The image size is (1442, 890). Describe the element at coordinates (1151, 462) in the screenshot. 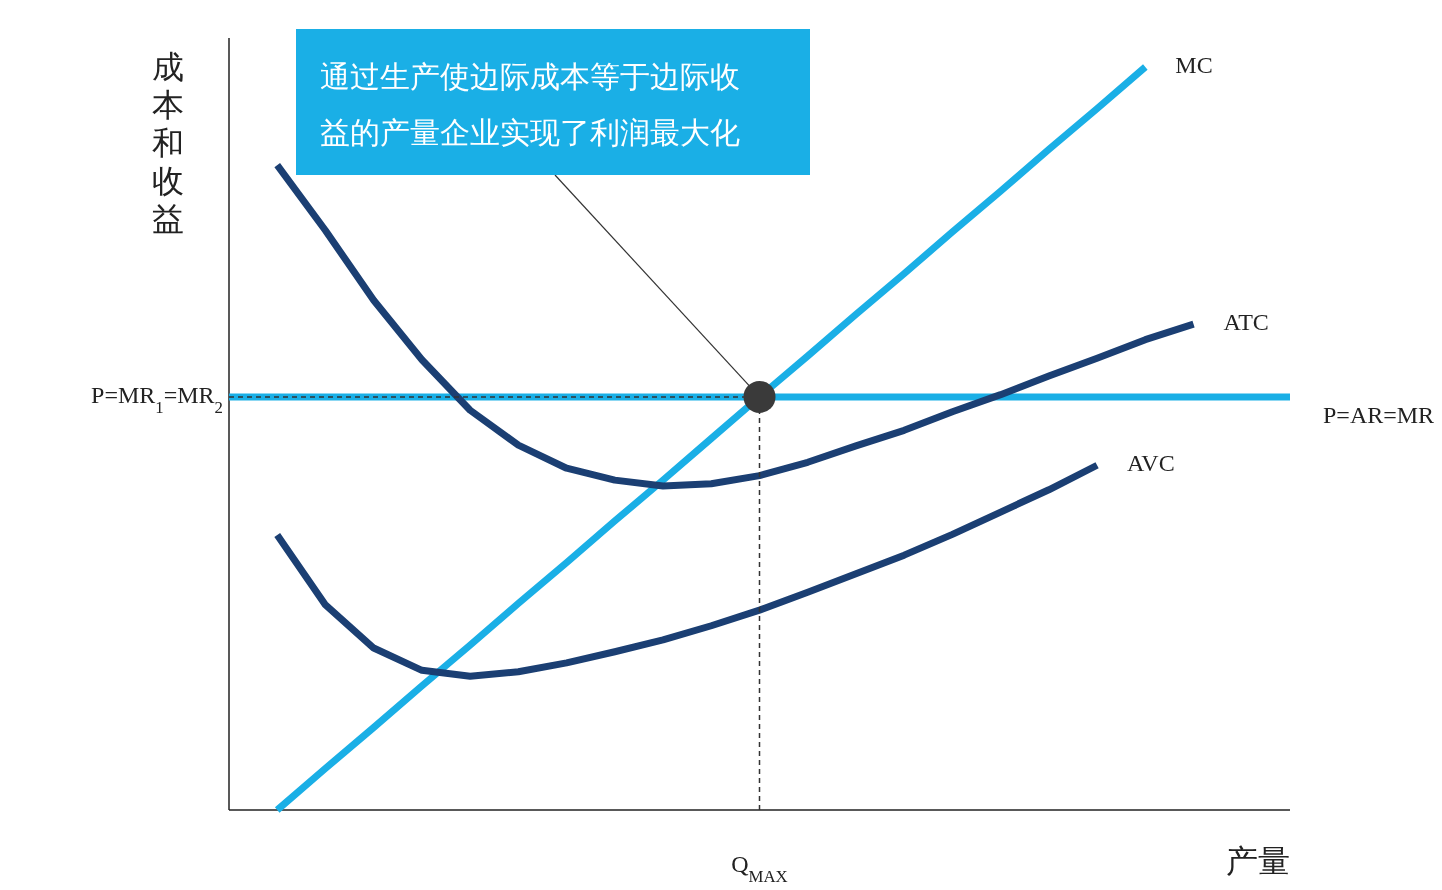

I see `series-label: AVC` at that location.